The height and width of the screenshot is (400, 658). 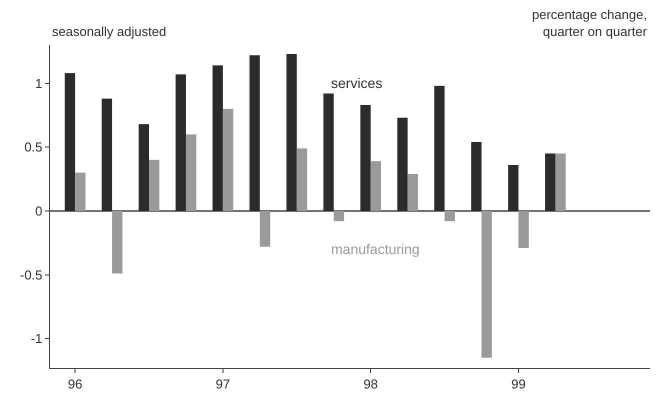 I want to click on text: percentage change, quarter on quarter, so click(x=590, y=23).